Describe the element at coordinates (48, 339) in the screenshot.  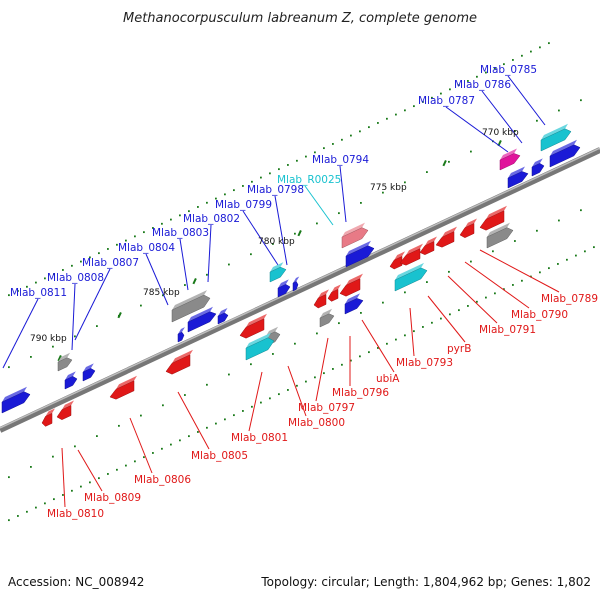
I see `tick-label: 790 kbp` at that location.